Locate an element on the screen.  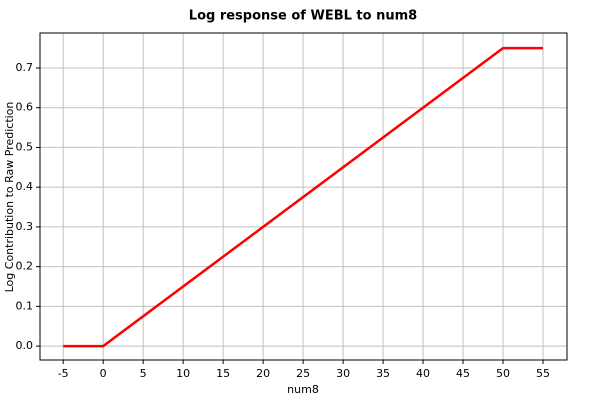
y-tick-label: 0.3 is located at coordinates (25, 226).